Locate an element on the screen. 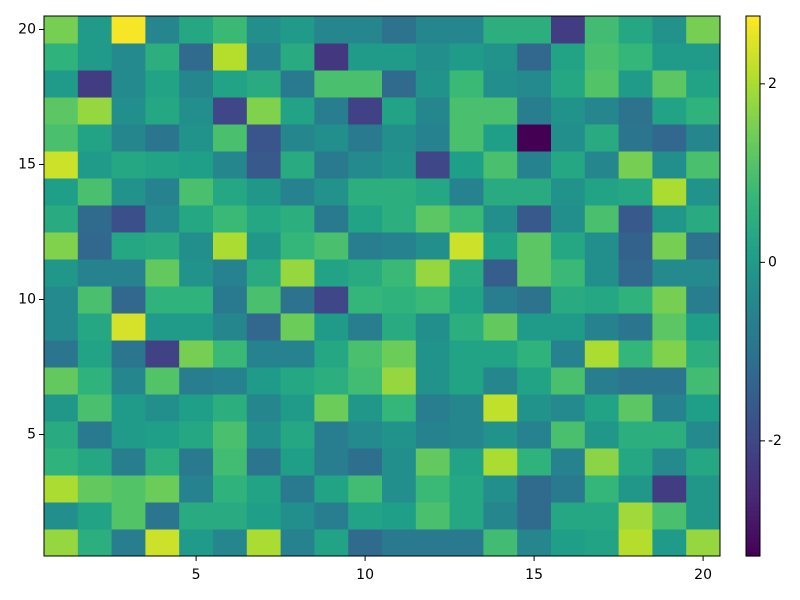 This screenshot has width=800, height=600. x-tick-label: 10 is located at coordinates (365, 575).